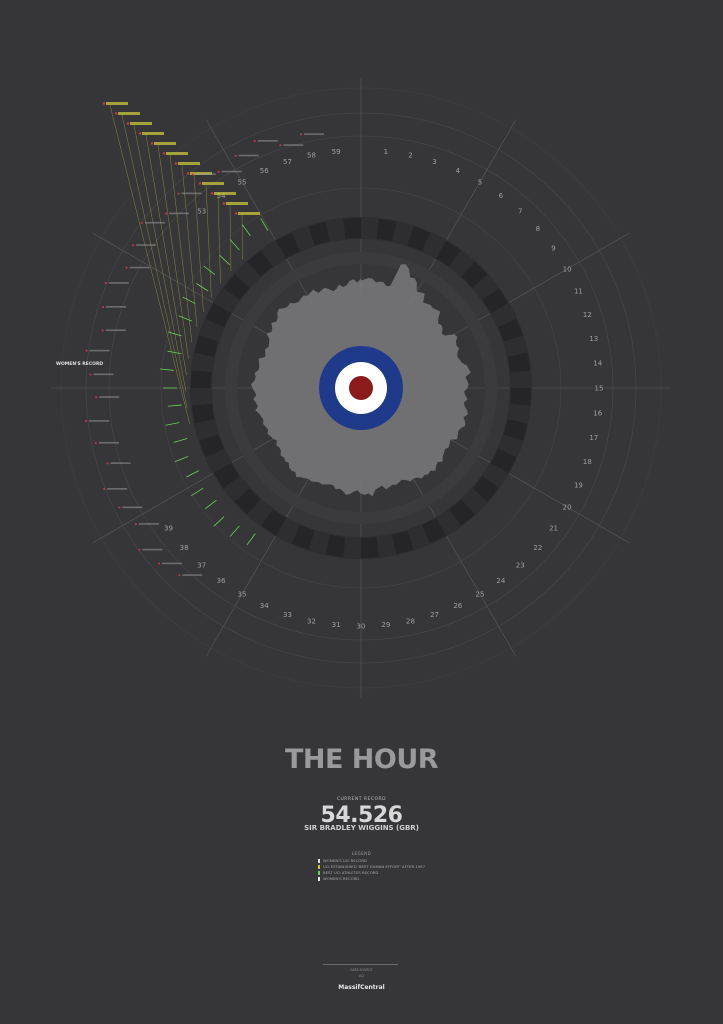 The image size is (723, 1024). Describe the element at coordinates (361, 627) in the screenshot. I see `minute-label: 30` at that location.